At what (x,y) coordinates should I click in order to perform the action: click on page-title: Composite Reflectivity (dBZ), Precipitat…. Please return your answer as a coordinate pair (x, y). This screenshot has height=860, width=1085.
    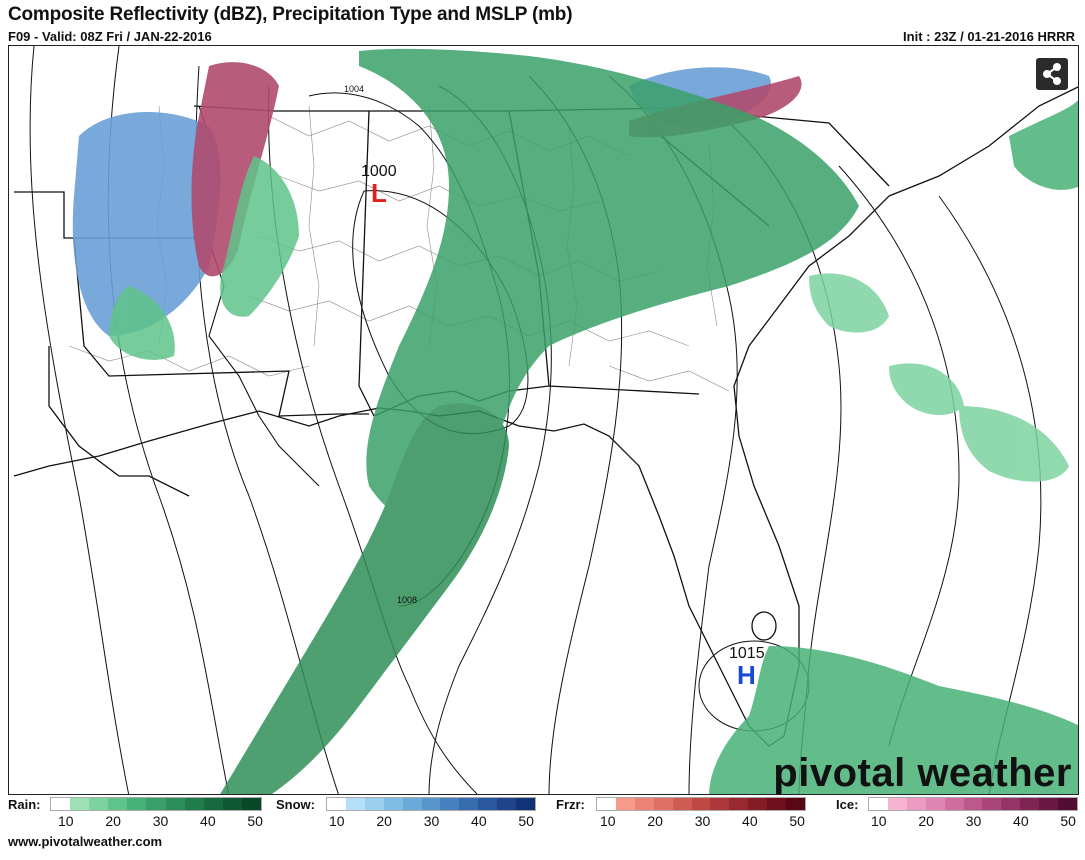
    Looking at the image, I should click on (290, 14).